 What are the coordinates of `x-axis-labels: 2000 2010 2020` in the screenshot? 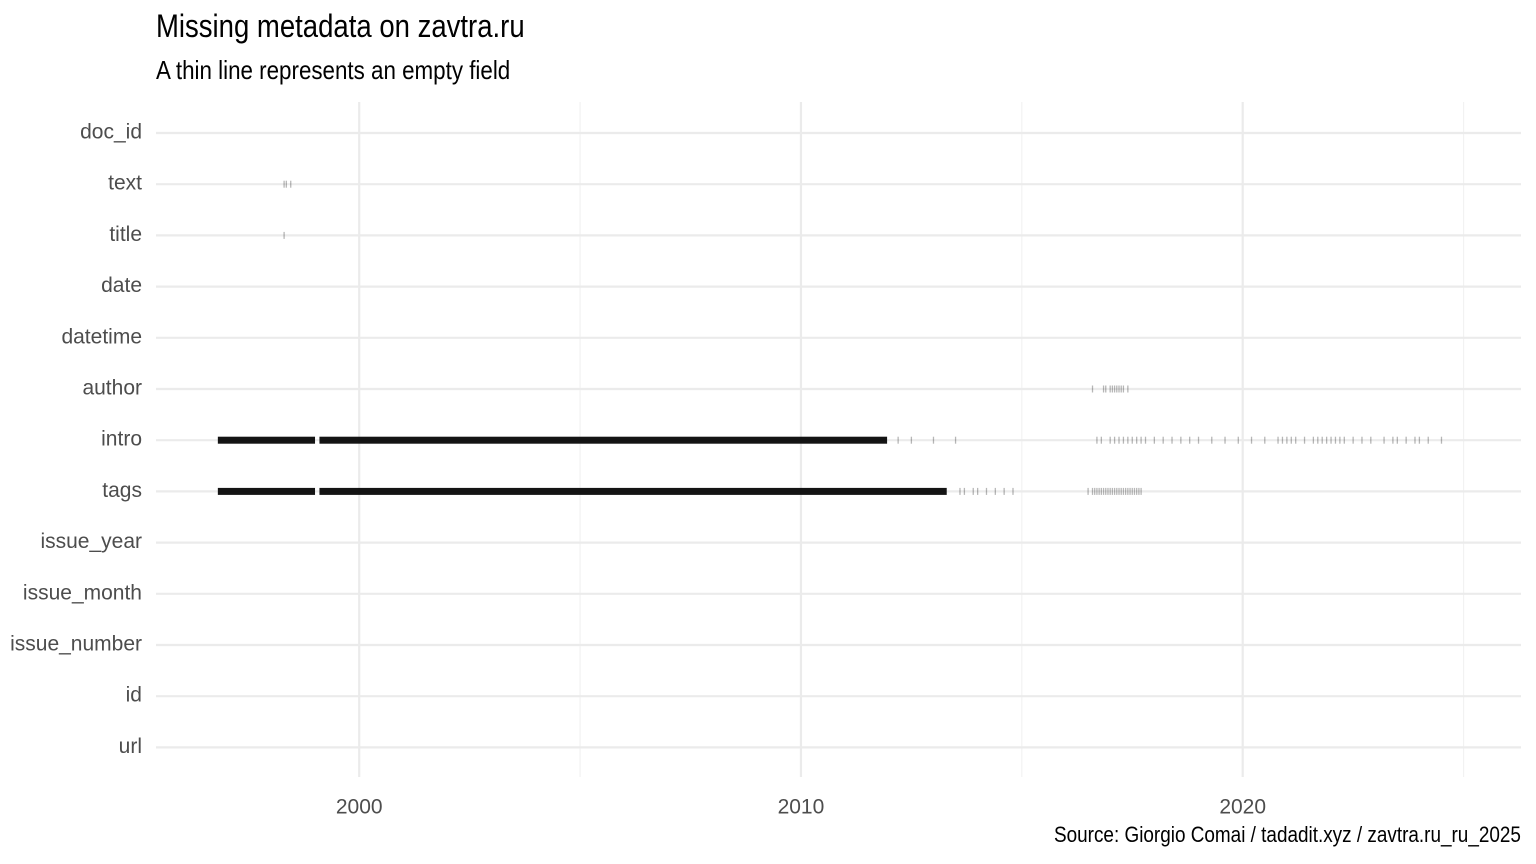 It's located at (801, 807).